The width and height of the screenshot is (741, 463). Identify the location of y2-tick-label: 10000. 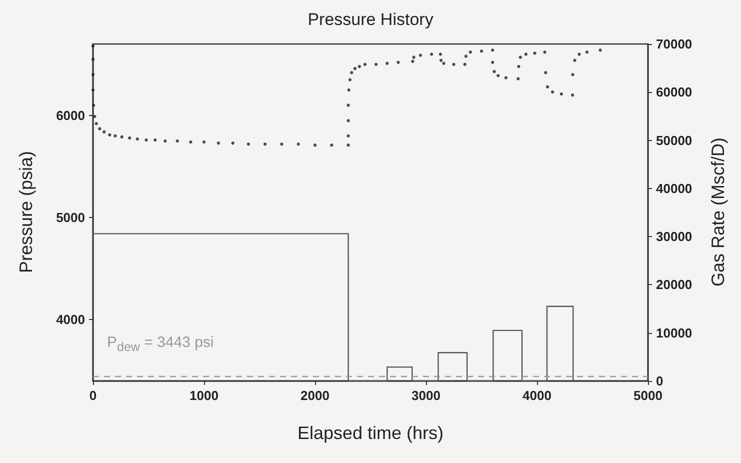
(674, 332).